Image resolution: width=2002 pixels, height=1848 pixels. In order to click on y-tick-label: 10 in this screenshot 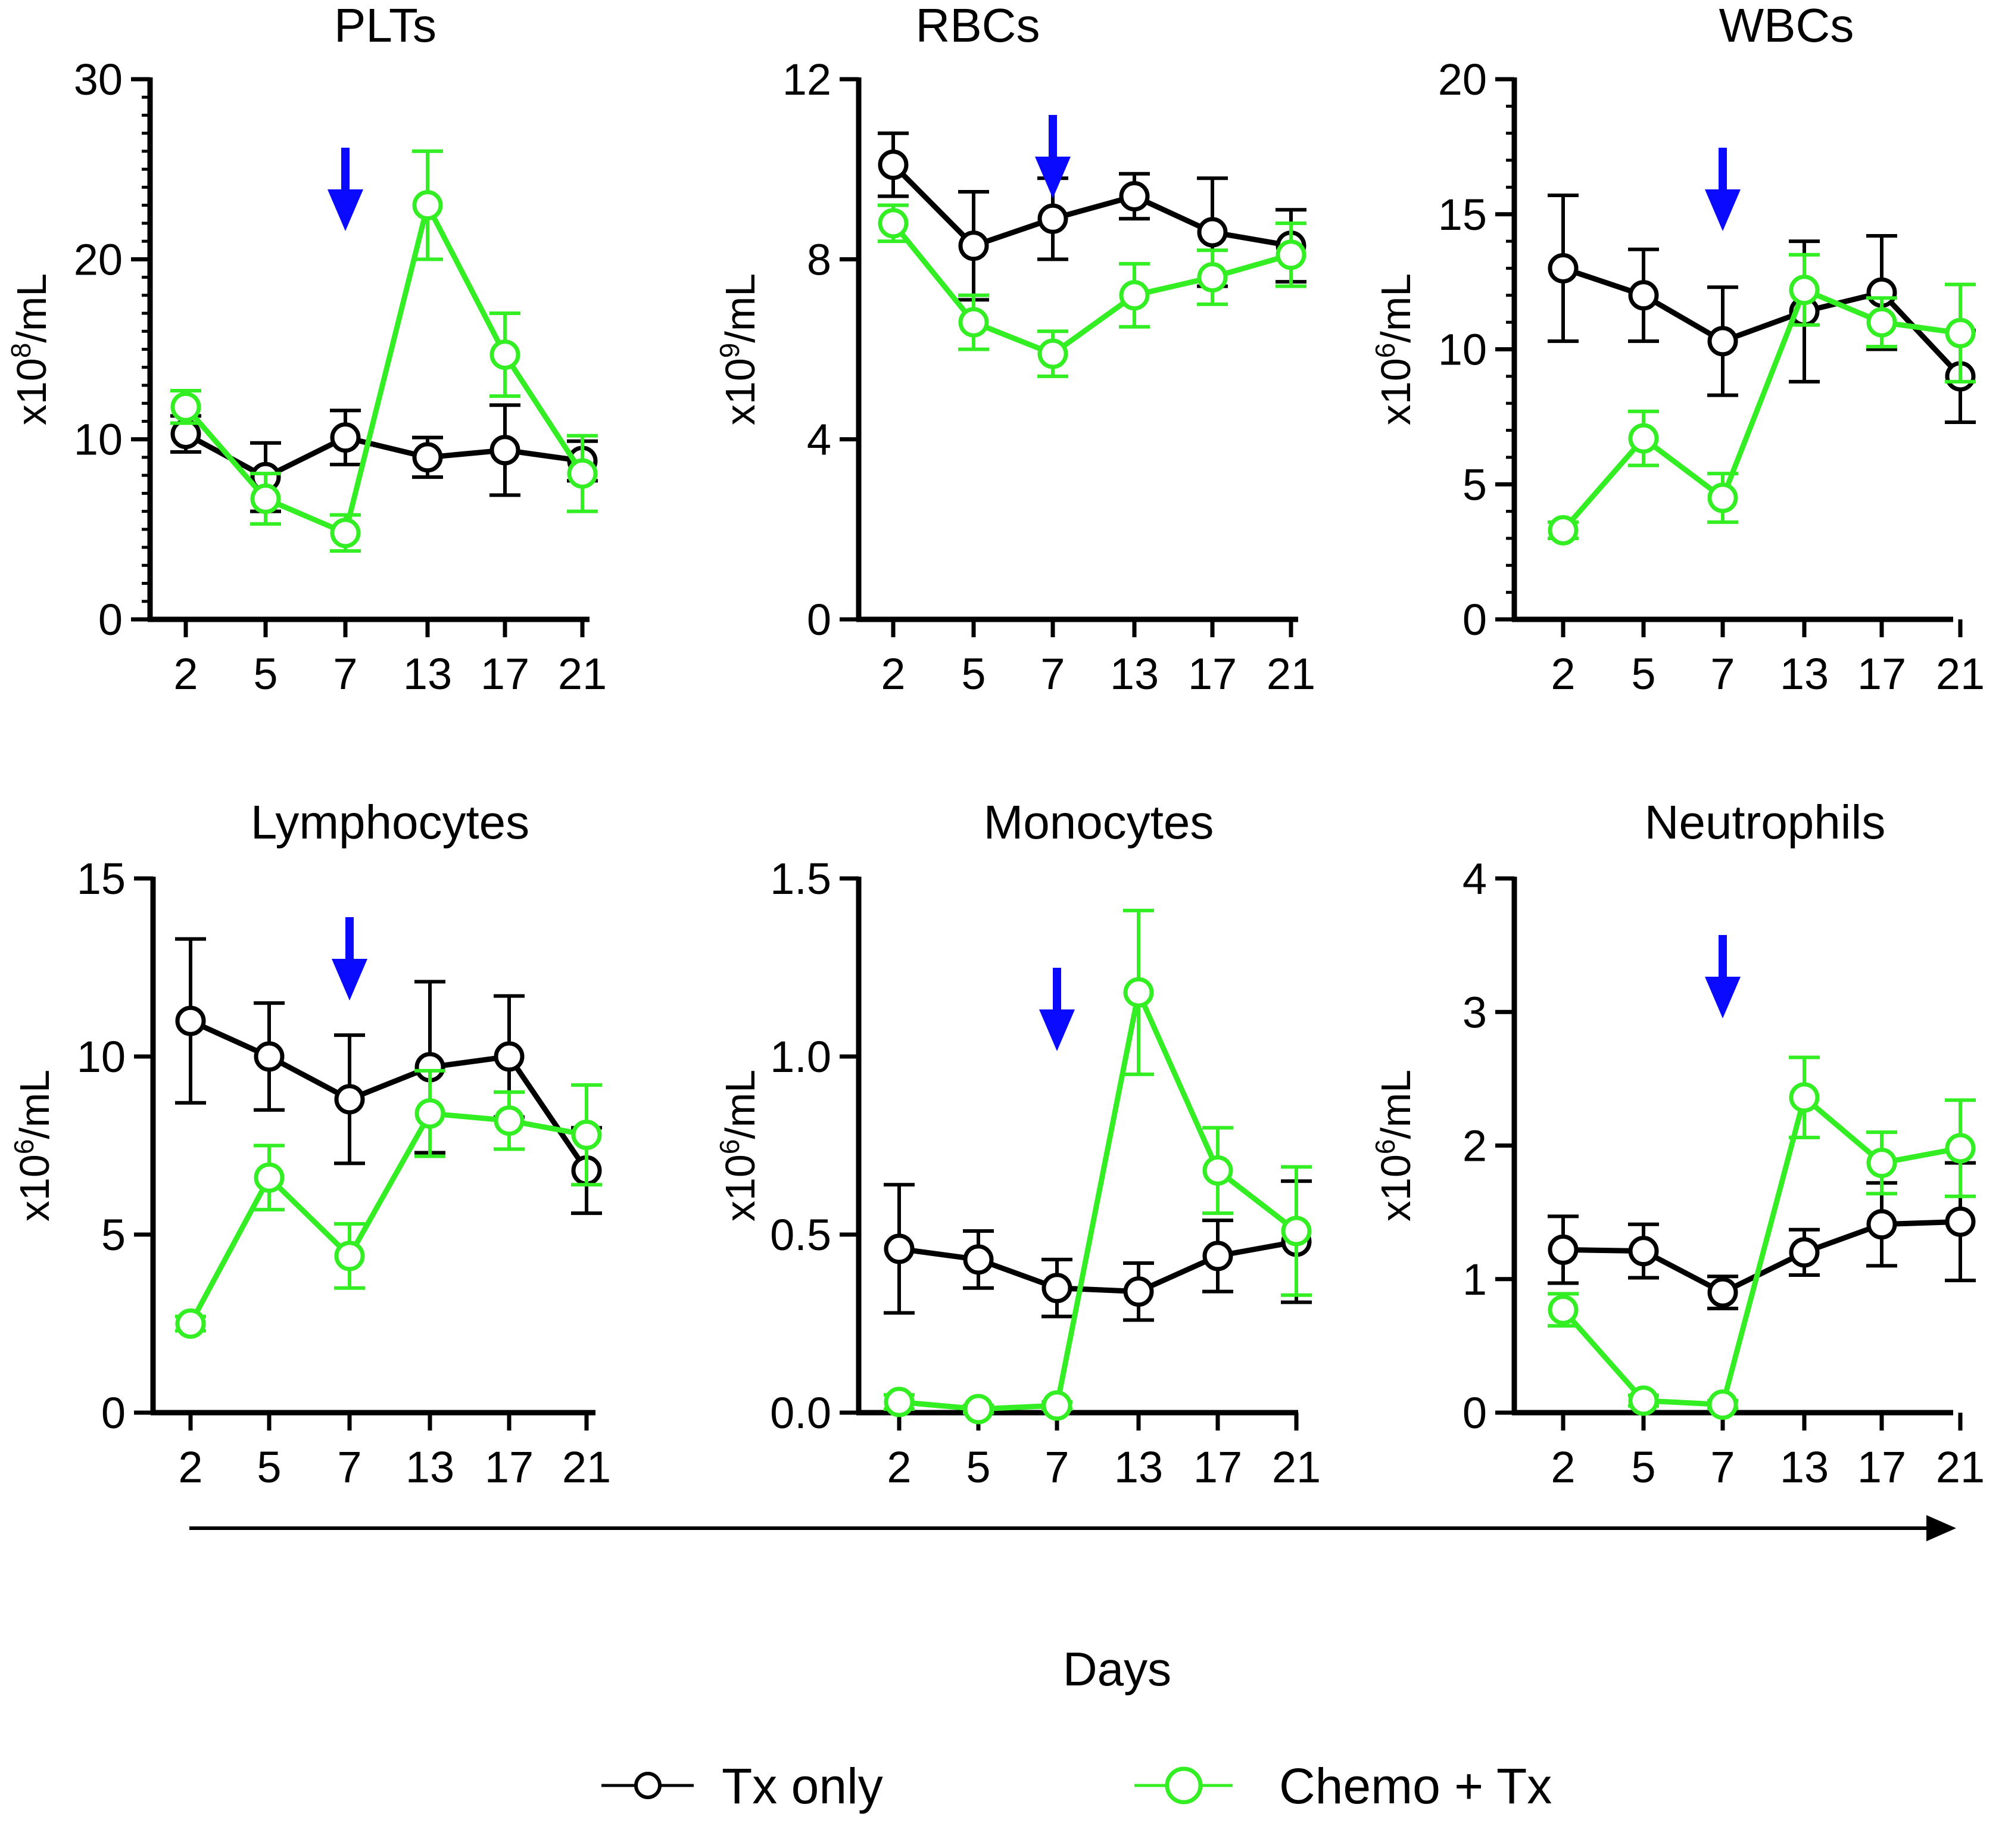, I will do `click(98, 440)`.